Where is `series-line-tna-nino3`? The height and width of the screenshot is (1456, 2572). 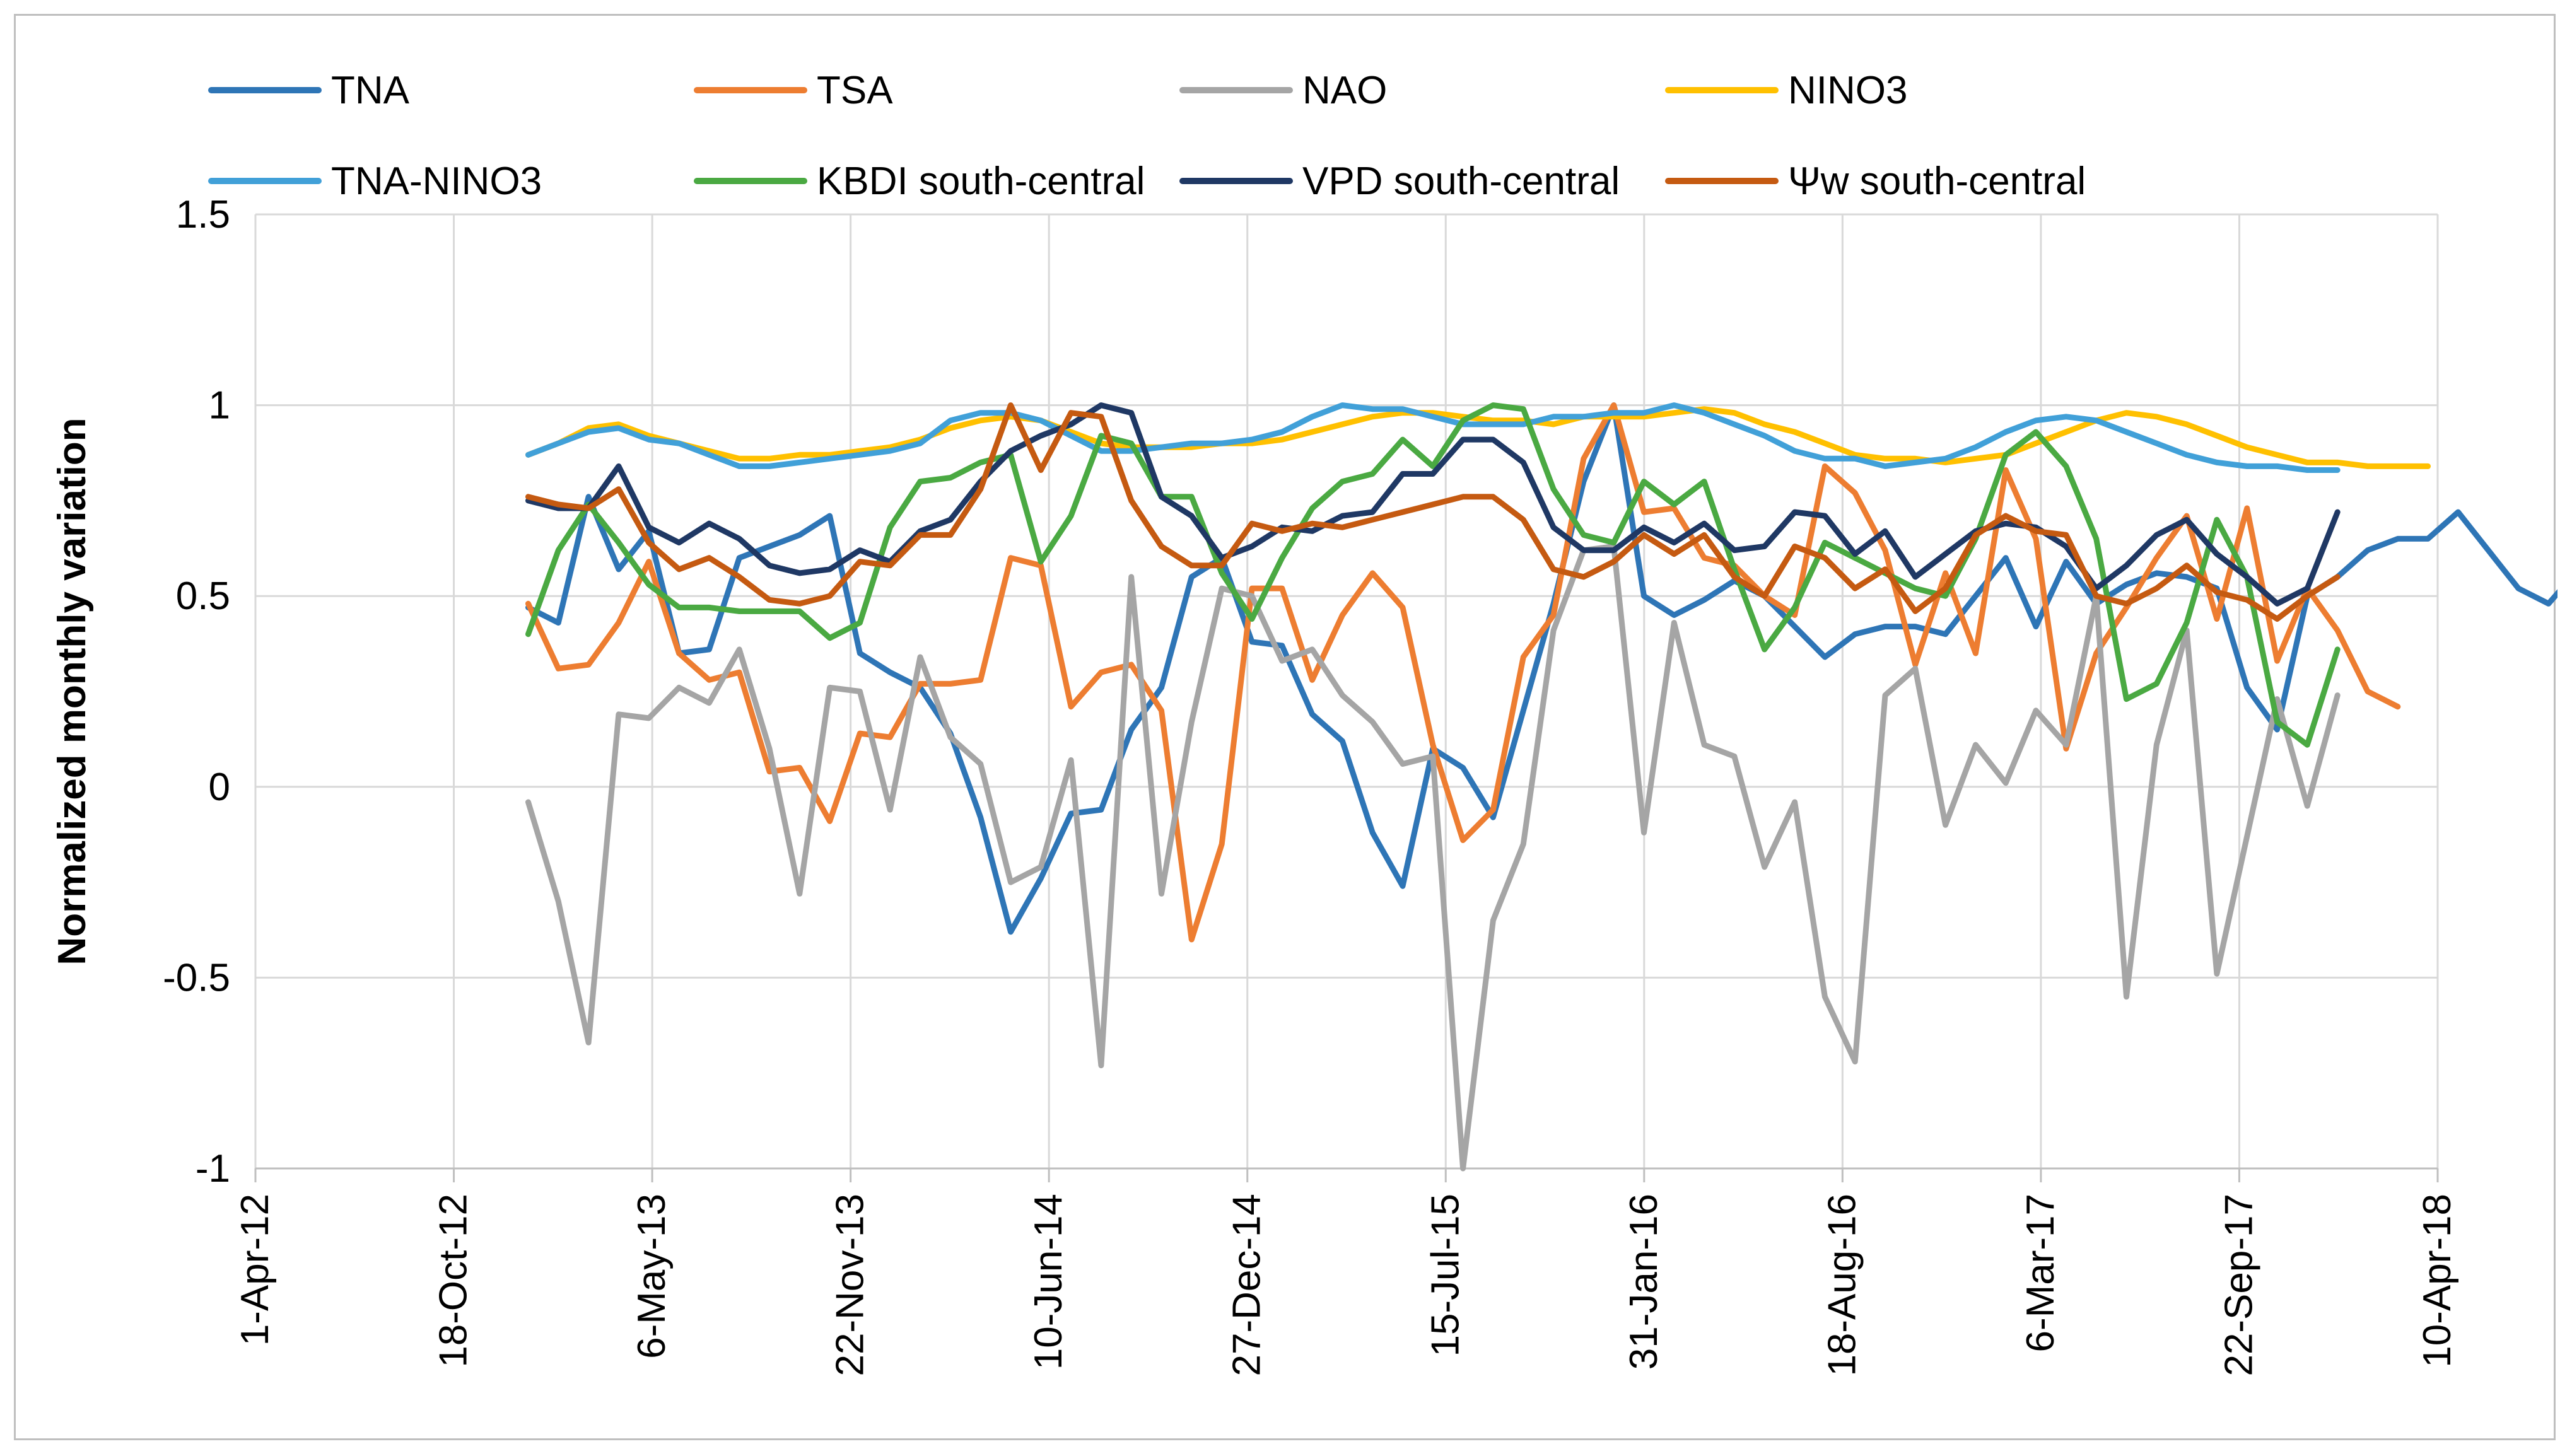
series-line-tna-nino3 is located at coordinates (1433, 437).